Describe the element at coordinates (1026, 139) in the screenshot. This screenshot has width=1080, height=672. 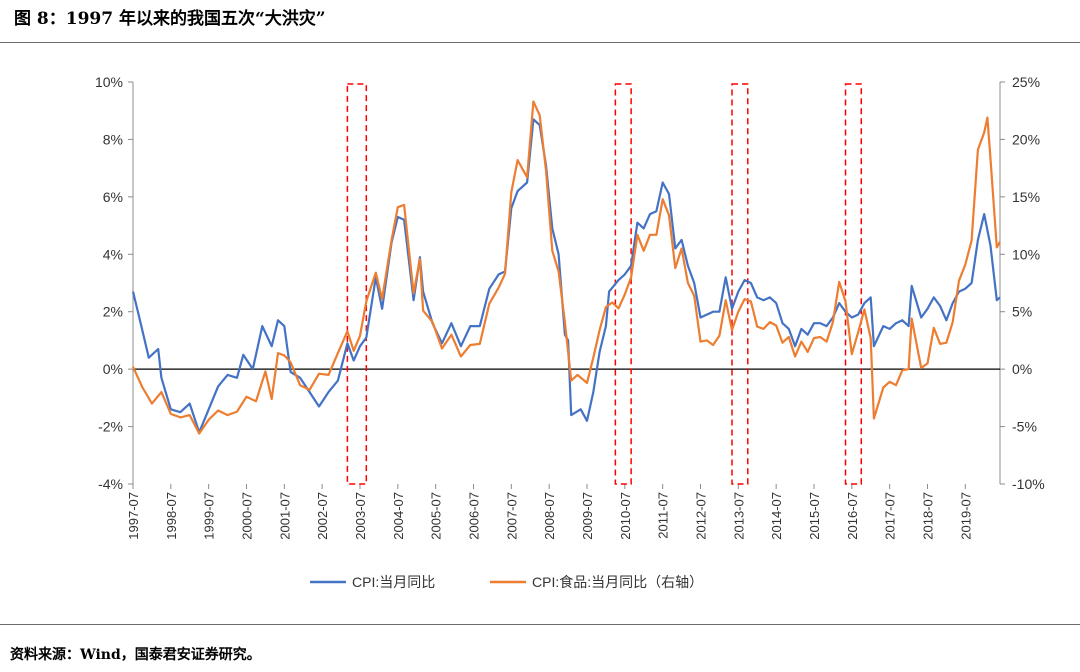
I see `y-right-tick-label: 20%` at that location.